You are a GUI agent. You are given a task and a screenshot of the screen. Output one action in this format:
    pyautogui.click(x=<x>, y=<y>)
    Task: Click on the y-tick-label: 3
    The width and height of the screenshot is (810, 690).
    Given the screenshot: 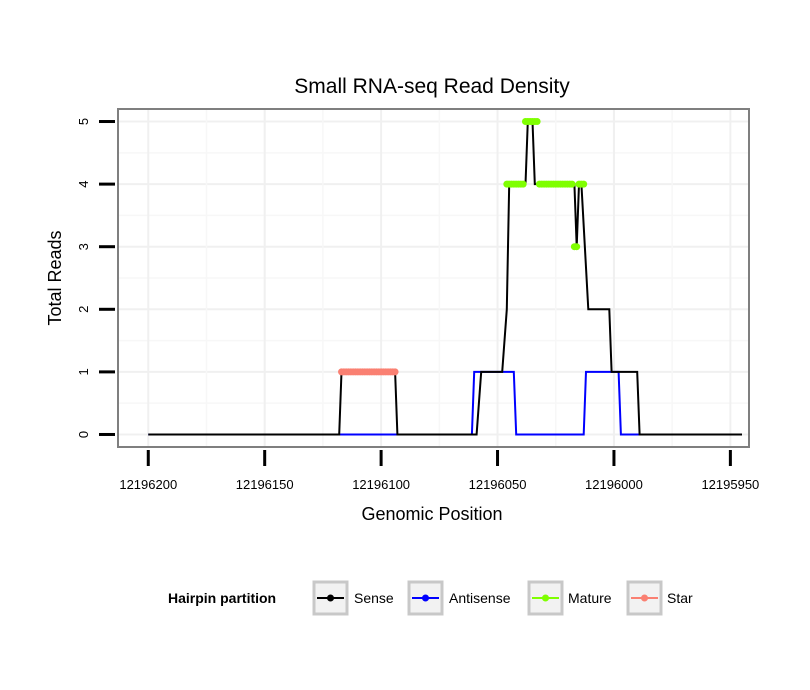 What is the action you would take?
    pyautogui.click(x=83, y=246)
    